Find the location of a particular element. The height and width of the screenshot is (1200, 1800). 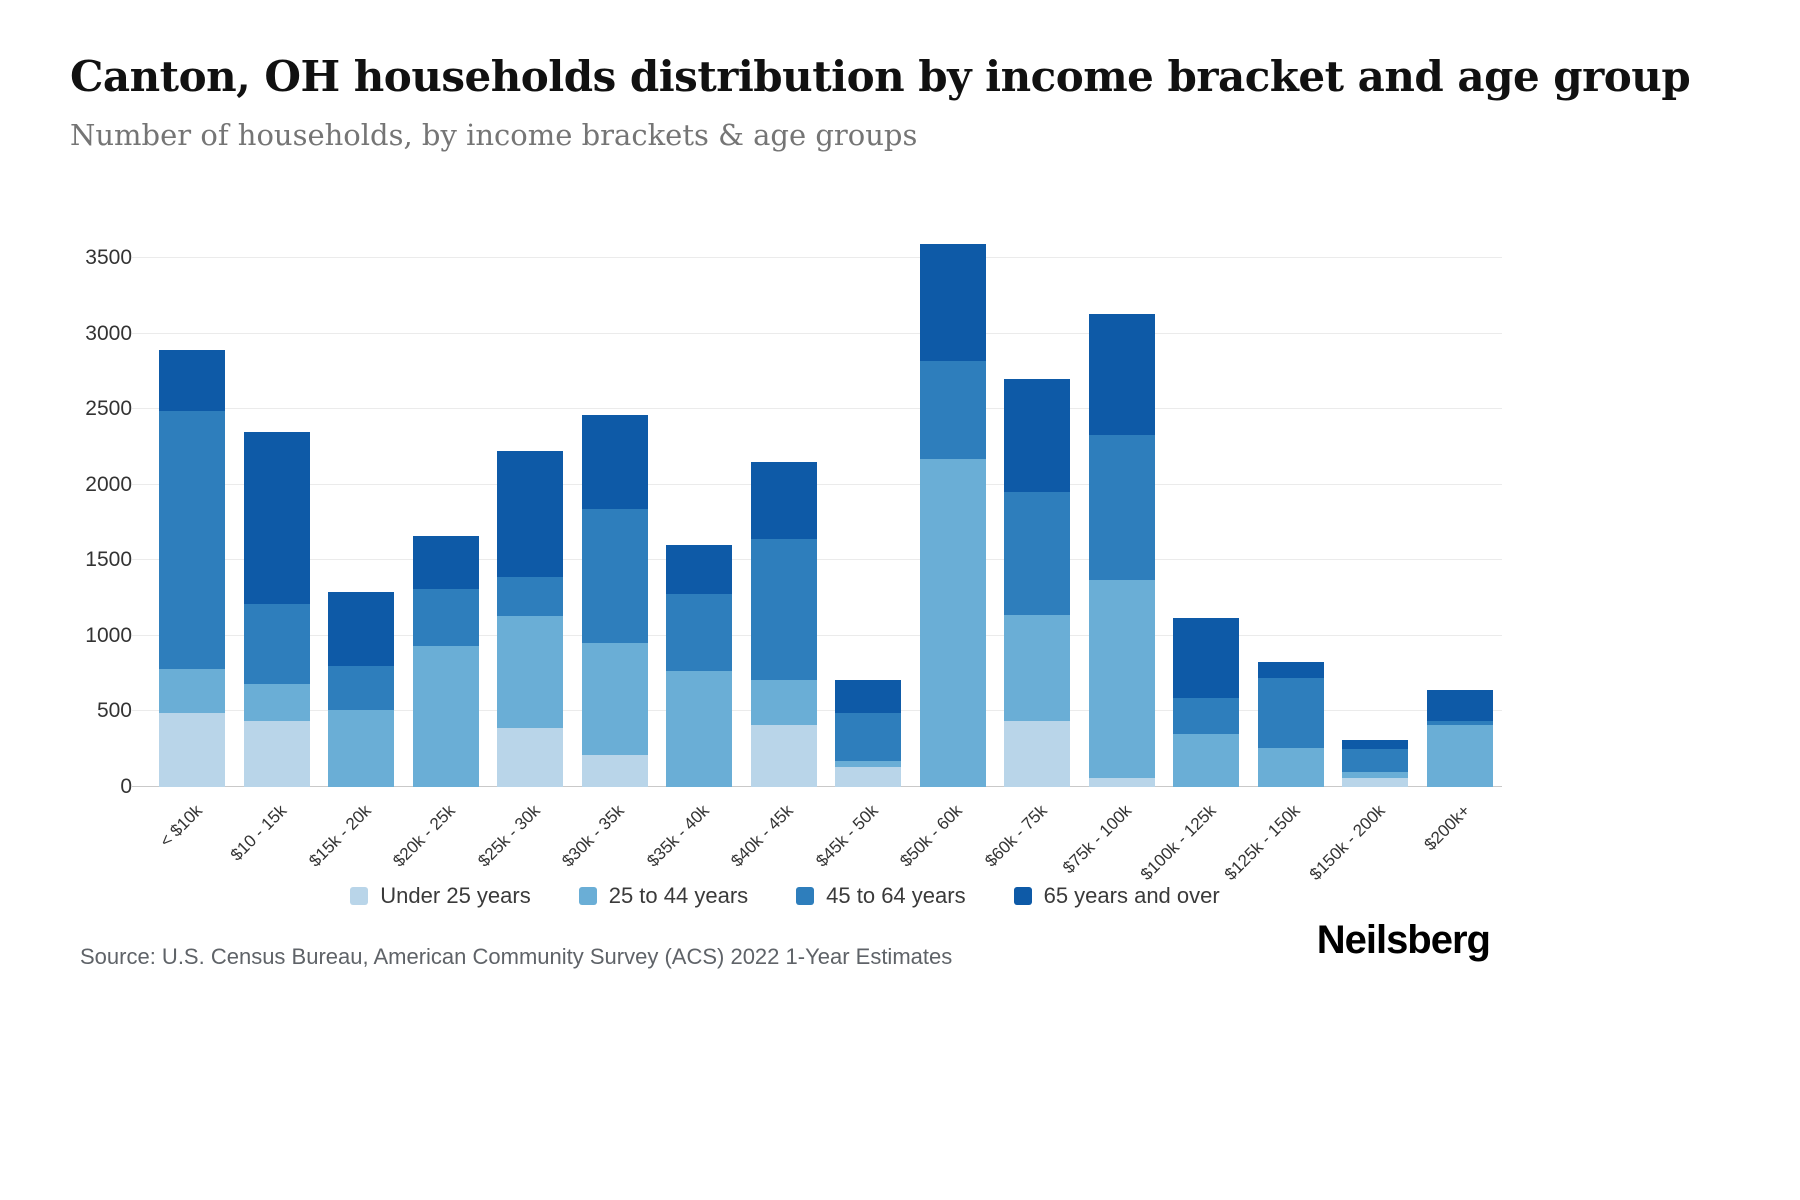

x-tick-label: $30k - 35k is located at coordinates (593, 836).